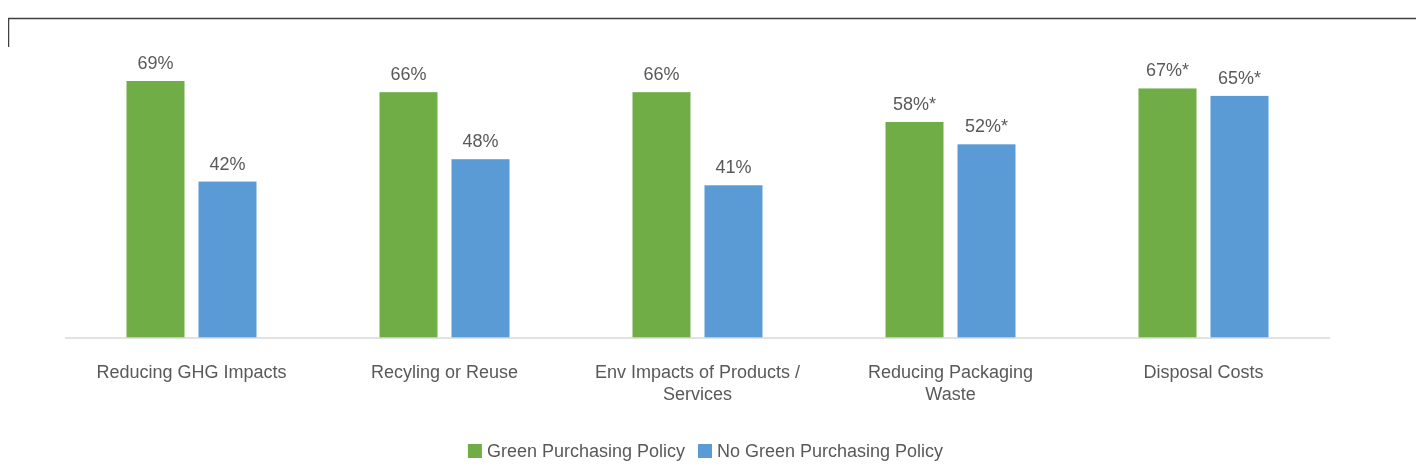  What do you see at coordinates (155, 63) in the screenshot?
I see `data-label: 69%` at bounding box center [155, 63].